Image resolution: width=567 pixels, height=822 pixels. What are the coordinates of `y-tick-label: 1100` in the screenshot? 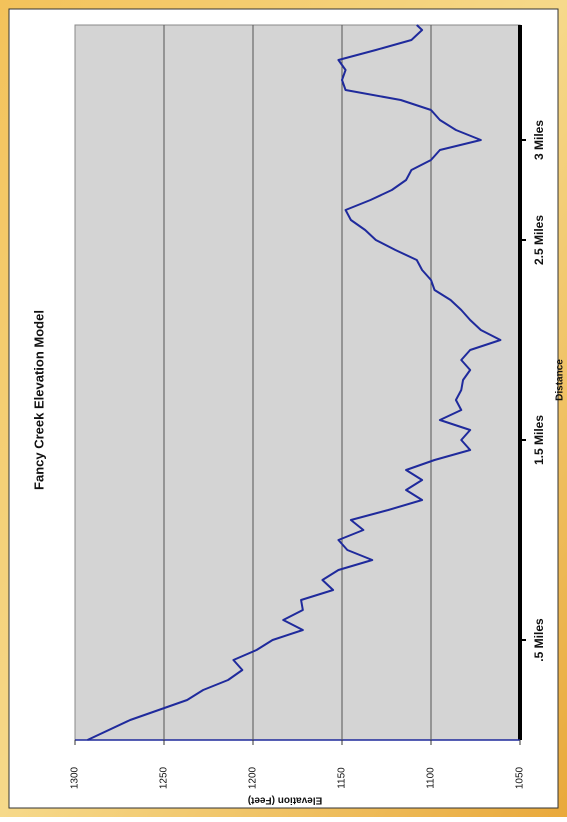 It's located at (431, 778).